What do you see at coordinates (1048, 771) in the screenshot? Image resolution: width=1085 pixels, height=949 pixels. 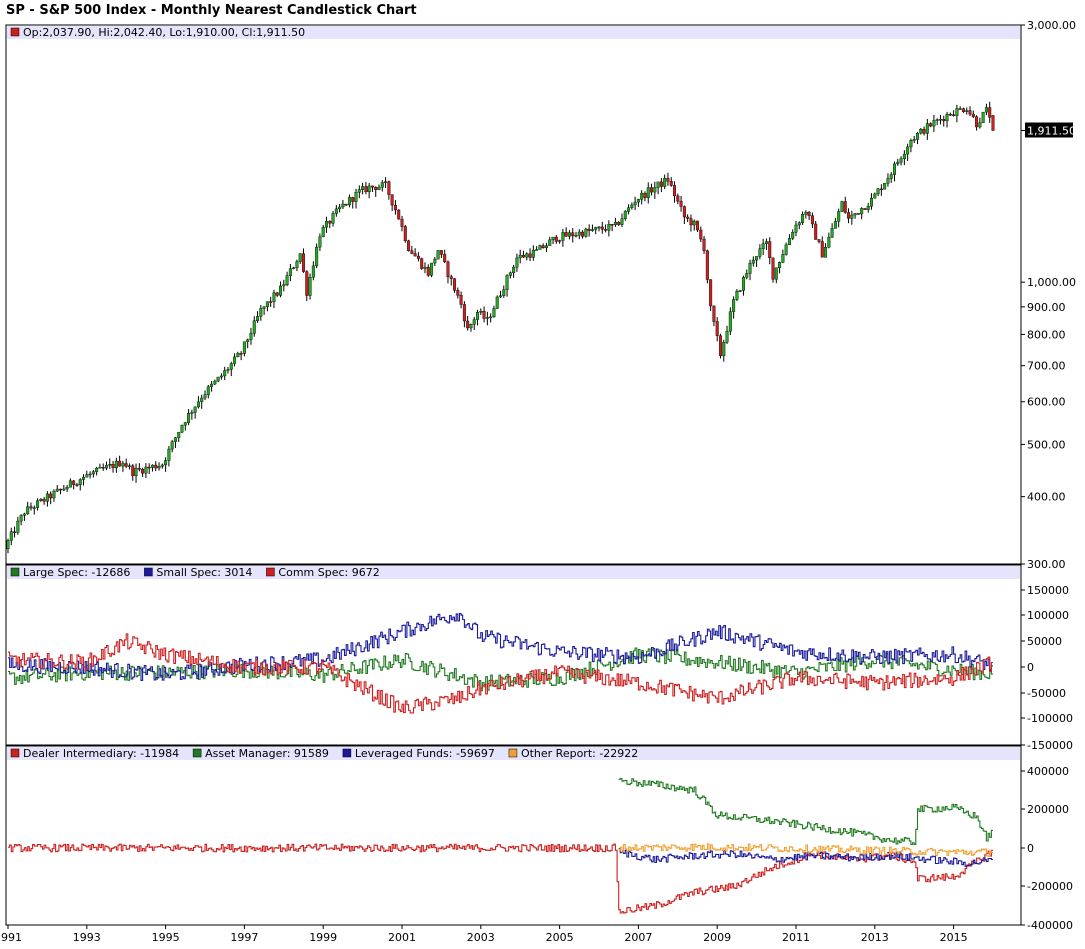 I see `tick-label: 400000` at bounding box center [1048, 771].